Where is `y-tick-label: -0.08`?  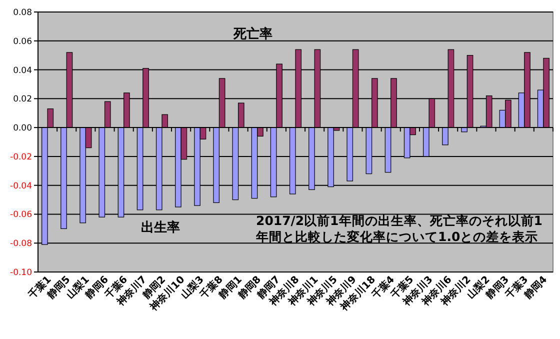 y-tick-label: -0.08 is located at coordinates (21, 244).